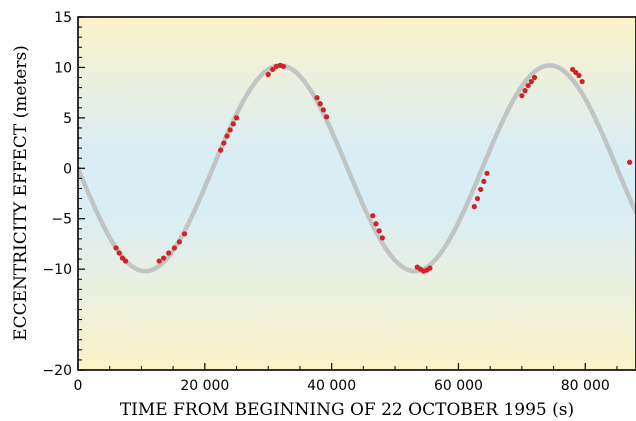 The image size is (636, 421). Describe the element at coordinates (57, 371) in the screenshot. I see `y-tick-label: −20` at that location.